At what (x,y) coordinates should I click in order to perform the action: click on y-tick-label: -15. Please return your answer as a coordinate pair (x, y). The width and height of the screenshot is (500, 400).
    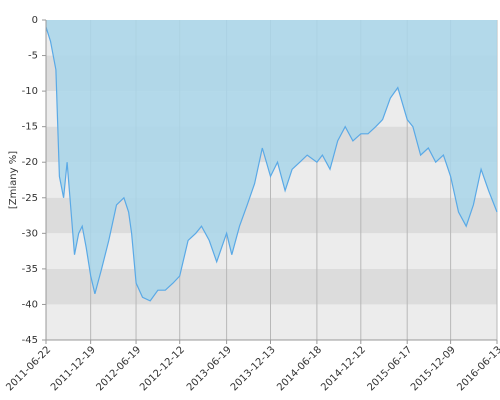
    Looking at the image, I should click on (30, 127).